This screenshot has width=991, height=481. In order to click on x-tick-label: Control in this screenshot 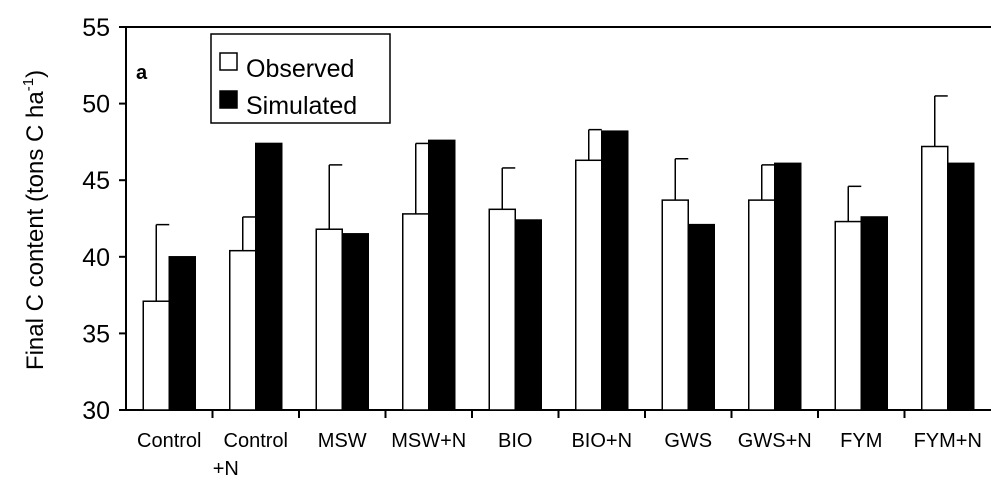, I will do `click(169, 441)`.